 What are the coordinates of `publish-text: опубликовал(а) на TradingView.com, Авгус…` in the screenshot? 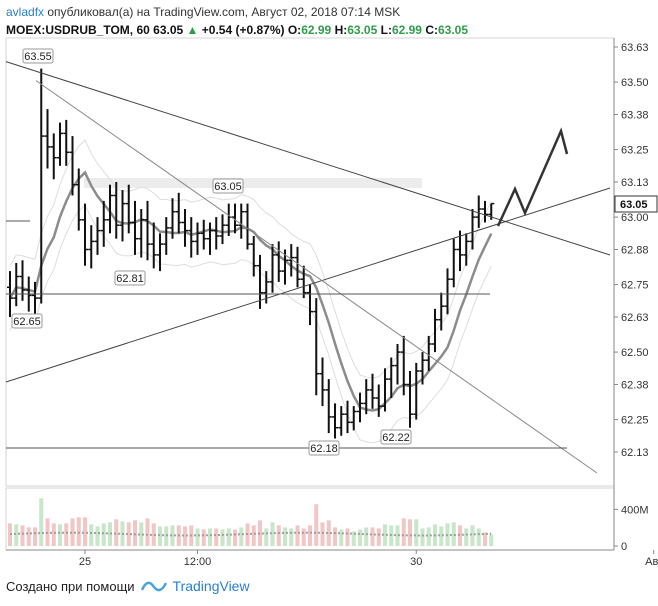 It's located at (224, 12).